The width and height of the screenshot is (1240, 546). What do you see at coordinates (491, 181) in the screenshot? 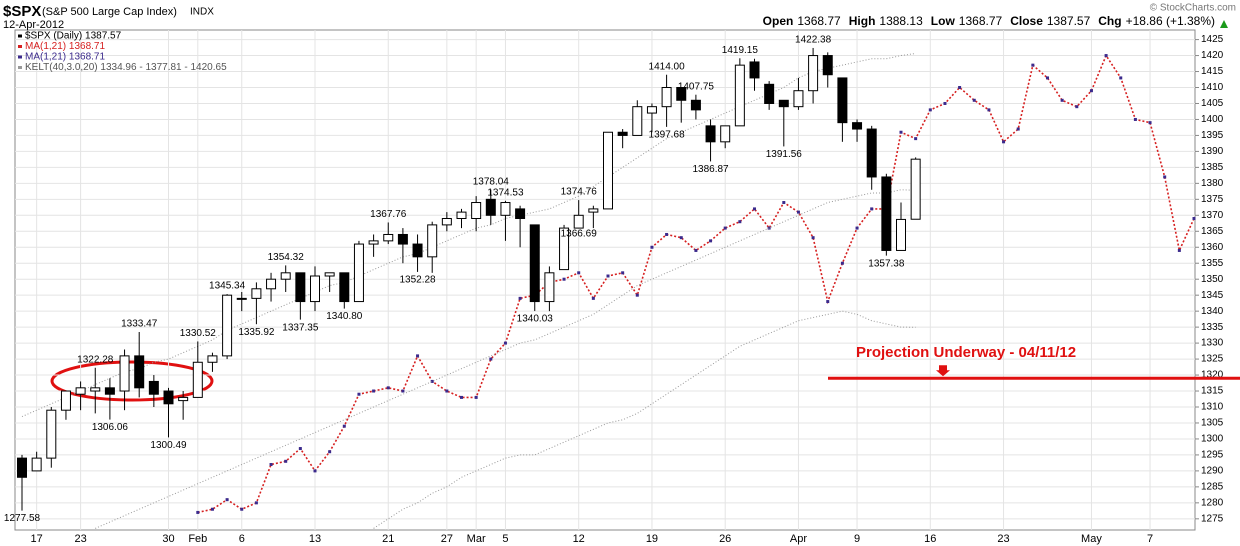
I see `high-label: 1378.04` at bounding box center [491, 181].